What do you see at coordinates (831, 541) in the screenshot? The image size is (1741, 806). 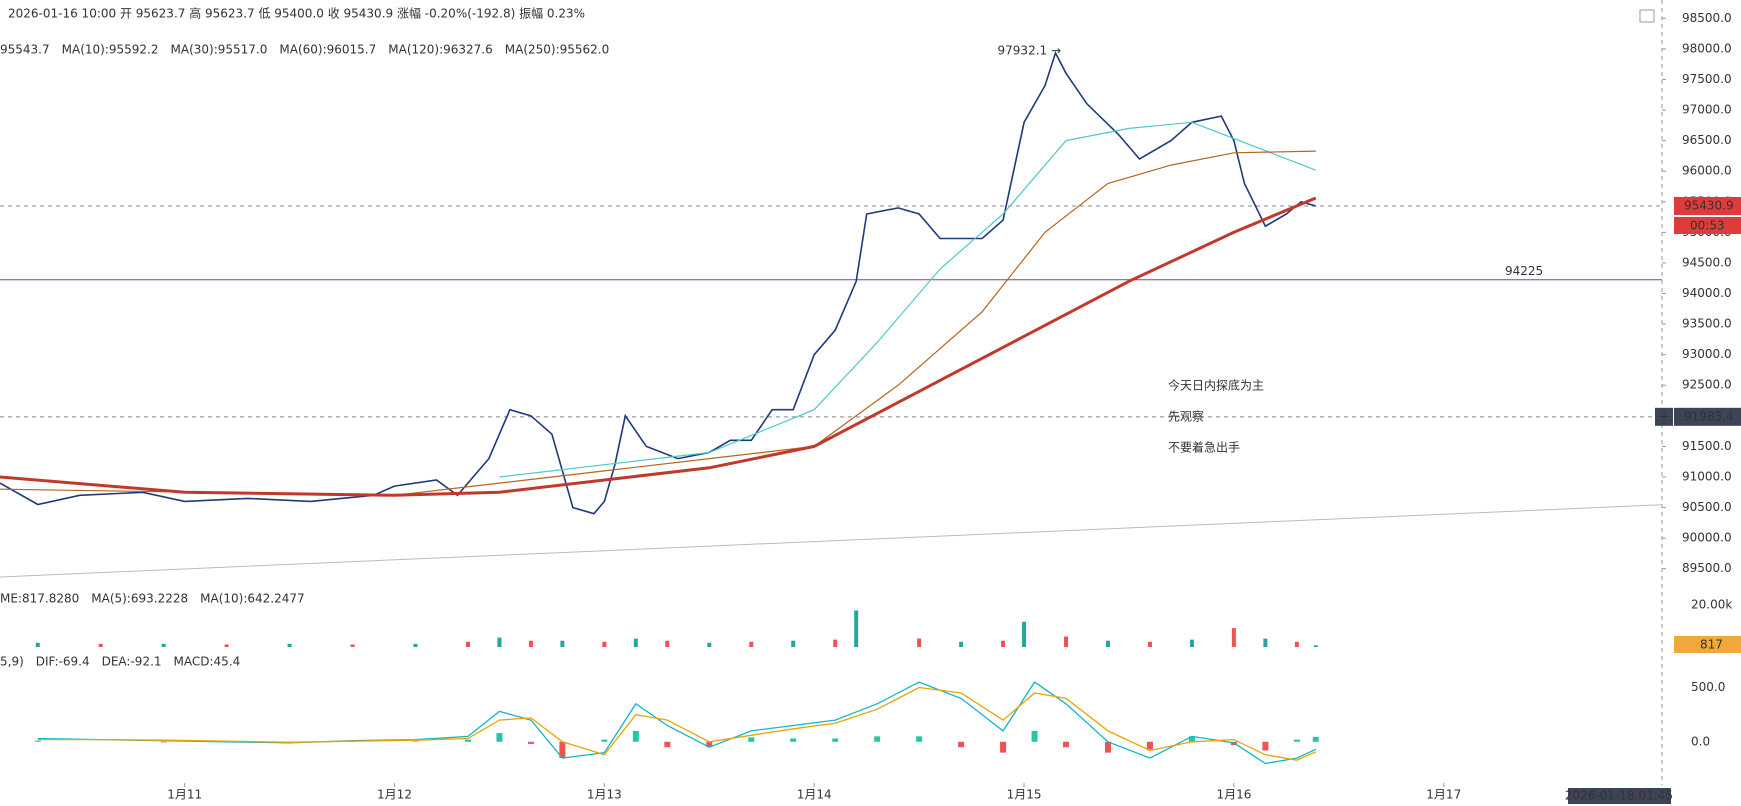 I see `trendline` at bounding box center [831, 541].